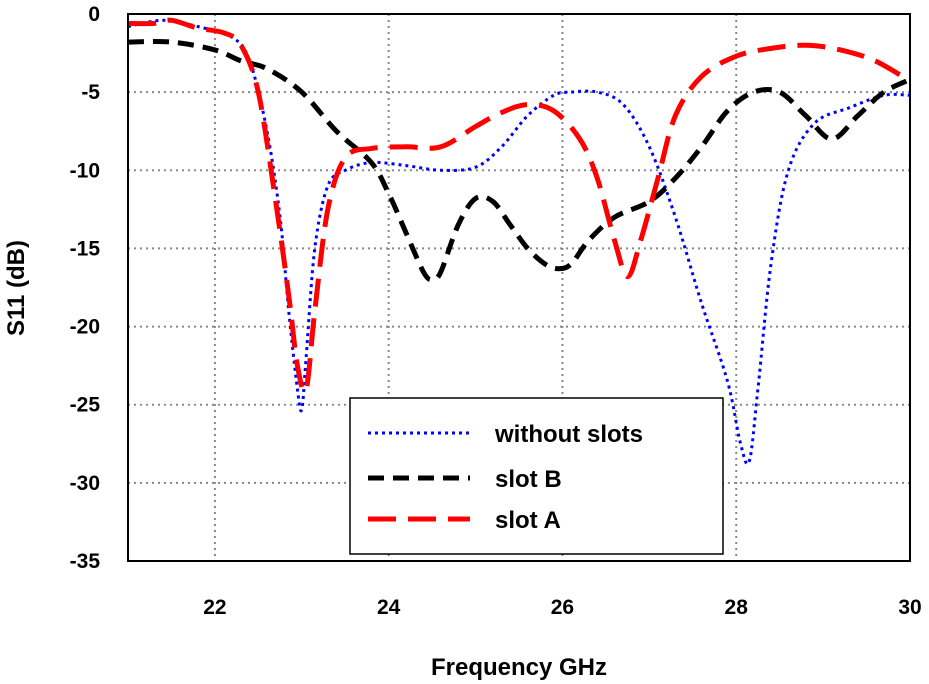  What do you see at coordinates (85, 248) in the screenshot?
I see `y-tick-label: -15` at bounding box center [85, 248].